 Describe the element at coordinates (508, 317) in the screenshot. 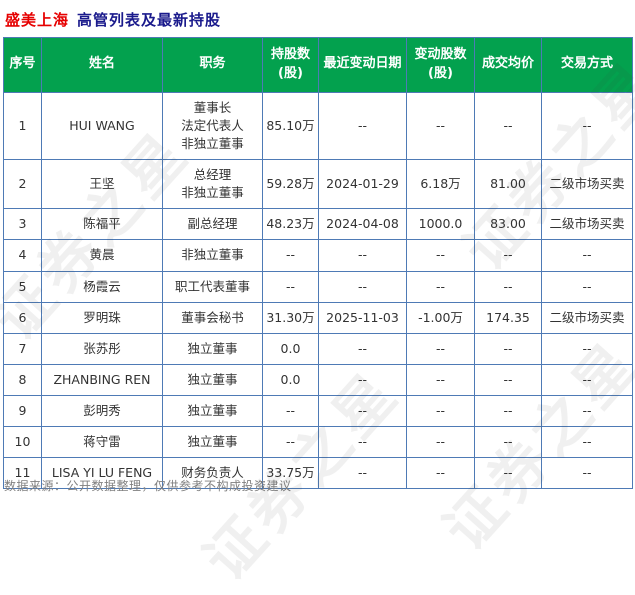

I see `cell-price: 174.35` at that location.